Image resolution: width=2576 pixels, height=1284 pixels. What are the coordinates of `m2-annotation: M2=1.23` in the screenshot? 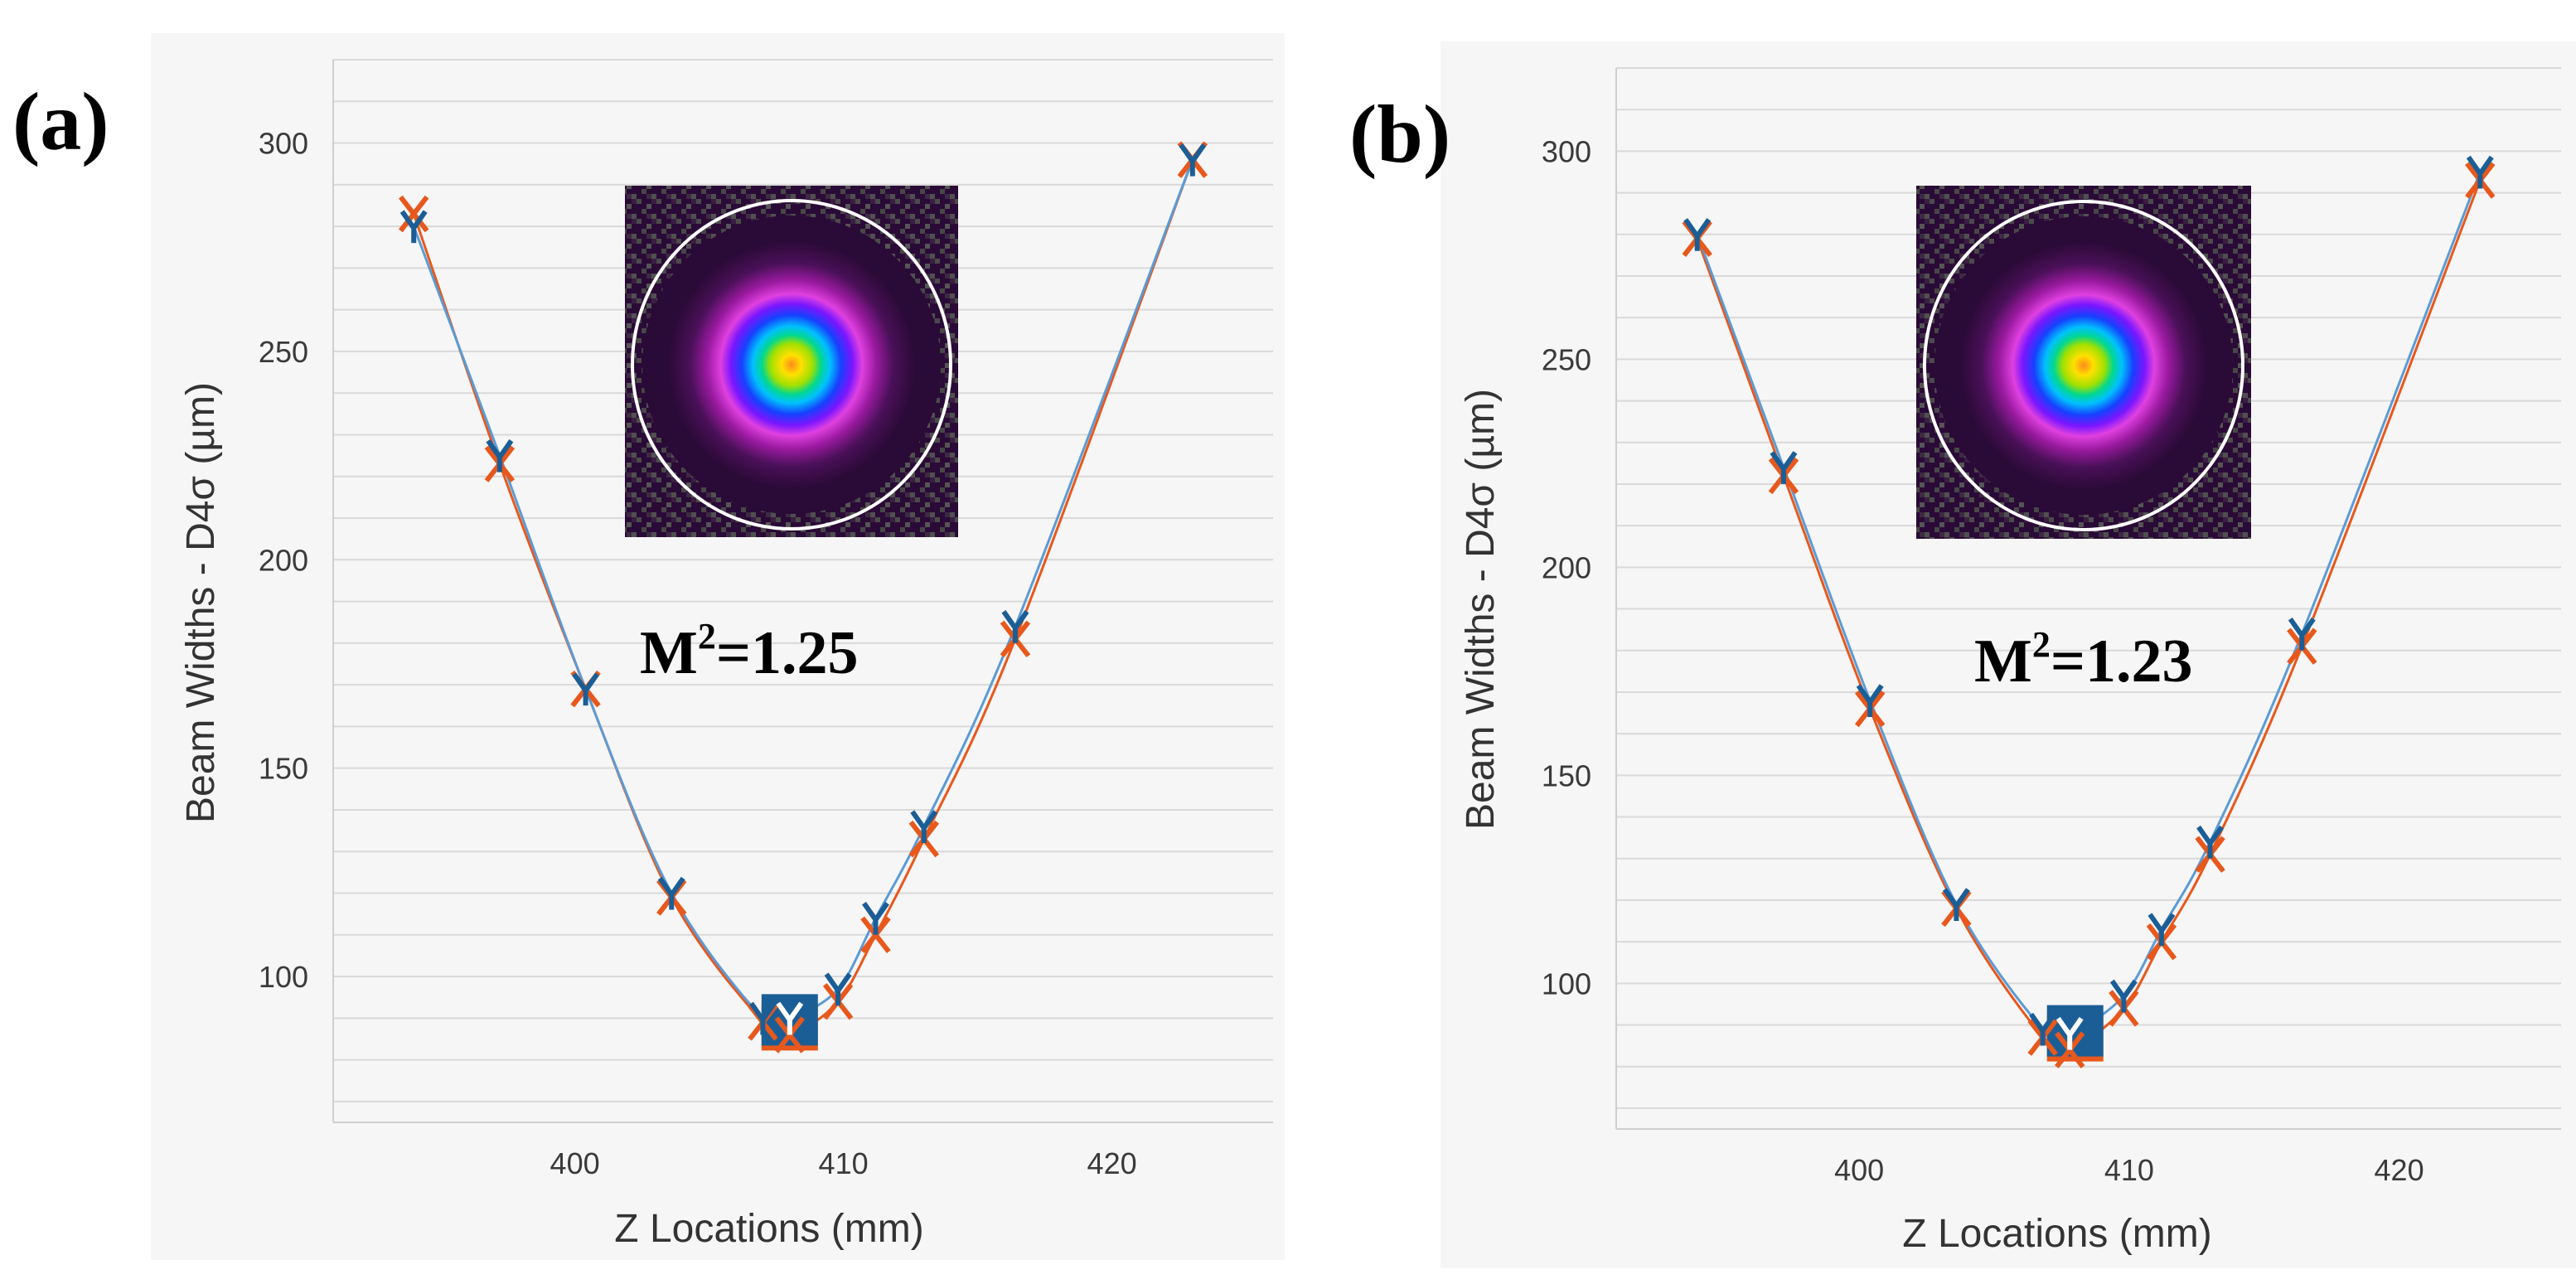 It's located at (2083, 659).